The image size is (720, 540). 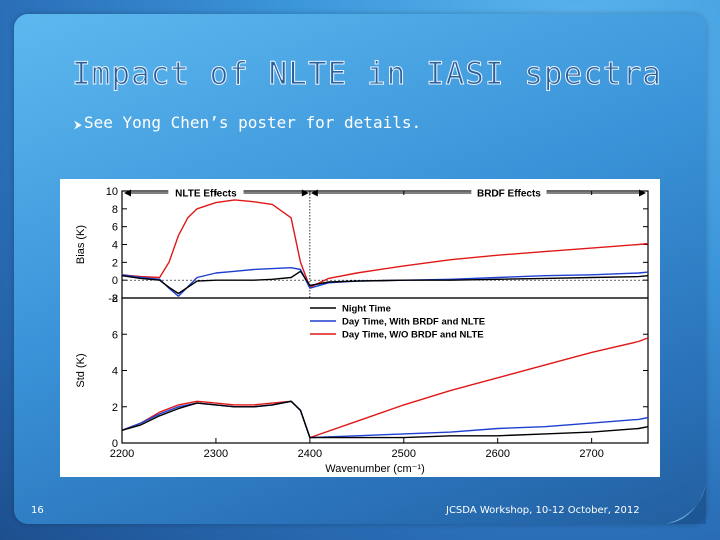 I want to click on nlte-arrow-left-arrowhead, so click(x=127, y=193).